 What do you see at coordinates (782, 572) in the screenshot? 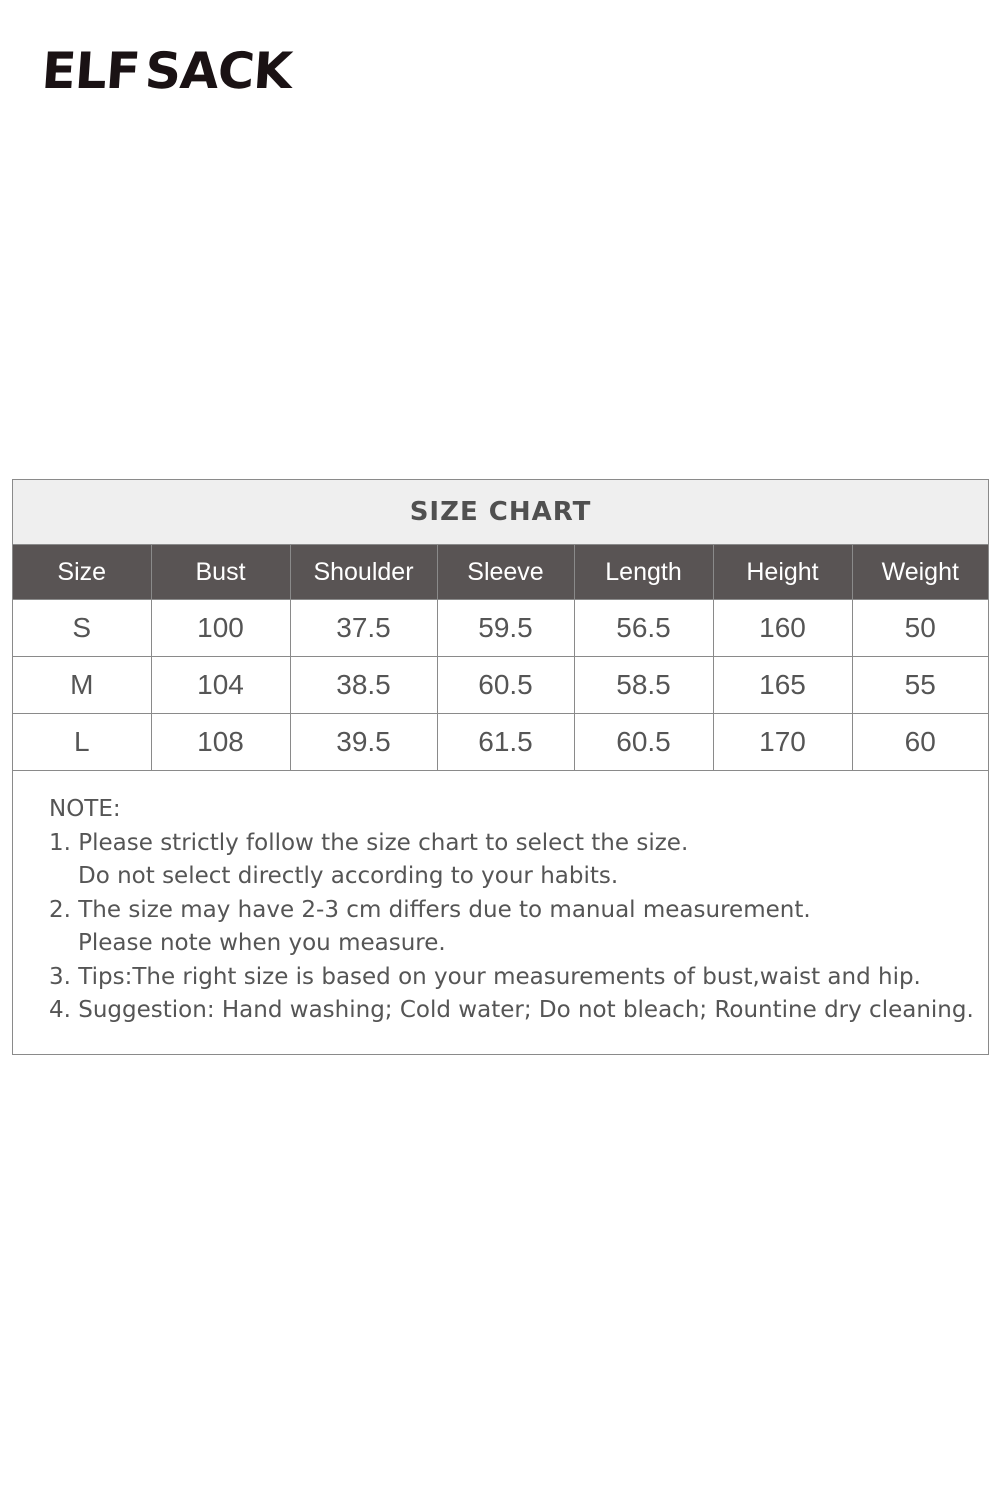
I see `column-header: Height` at bounding box center [782, 572].